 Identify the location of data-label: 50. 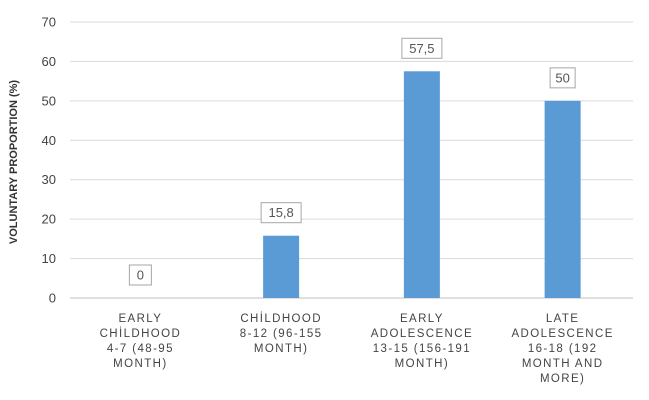
(562, 77).